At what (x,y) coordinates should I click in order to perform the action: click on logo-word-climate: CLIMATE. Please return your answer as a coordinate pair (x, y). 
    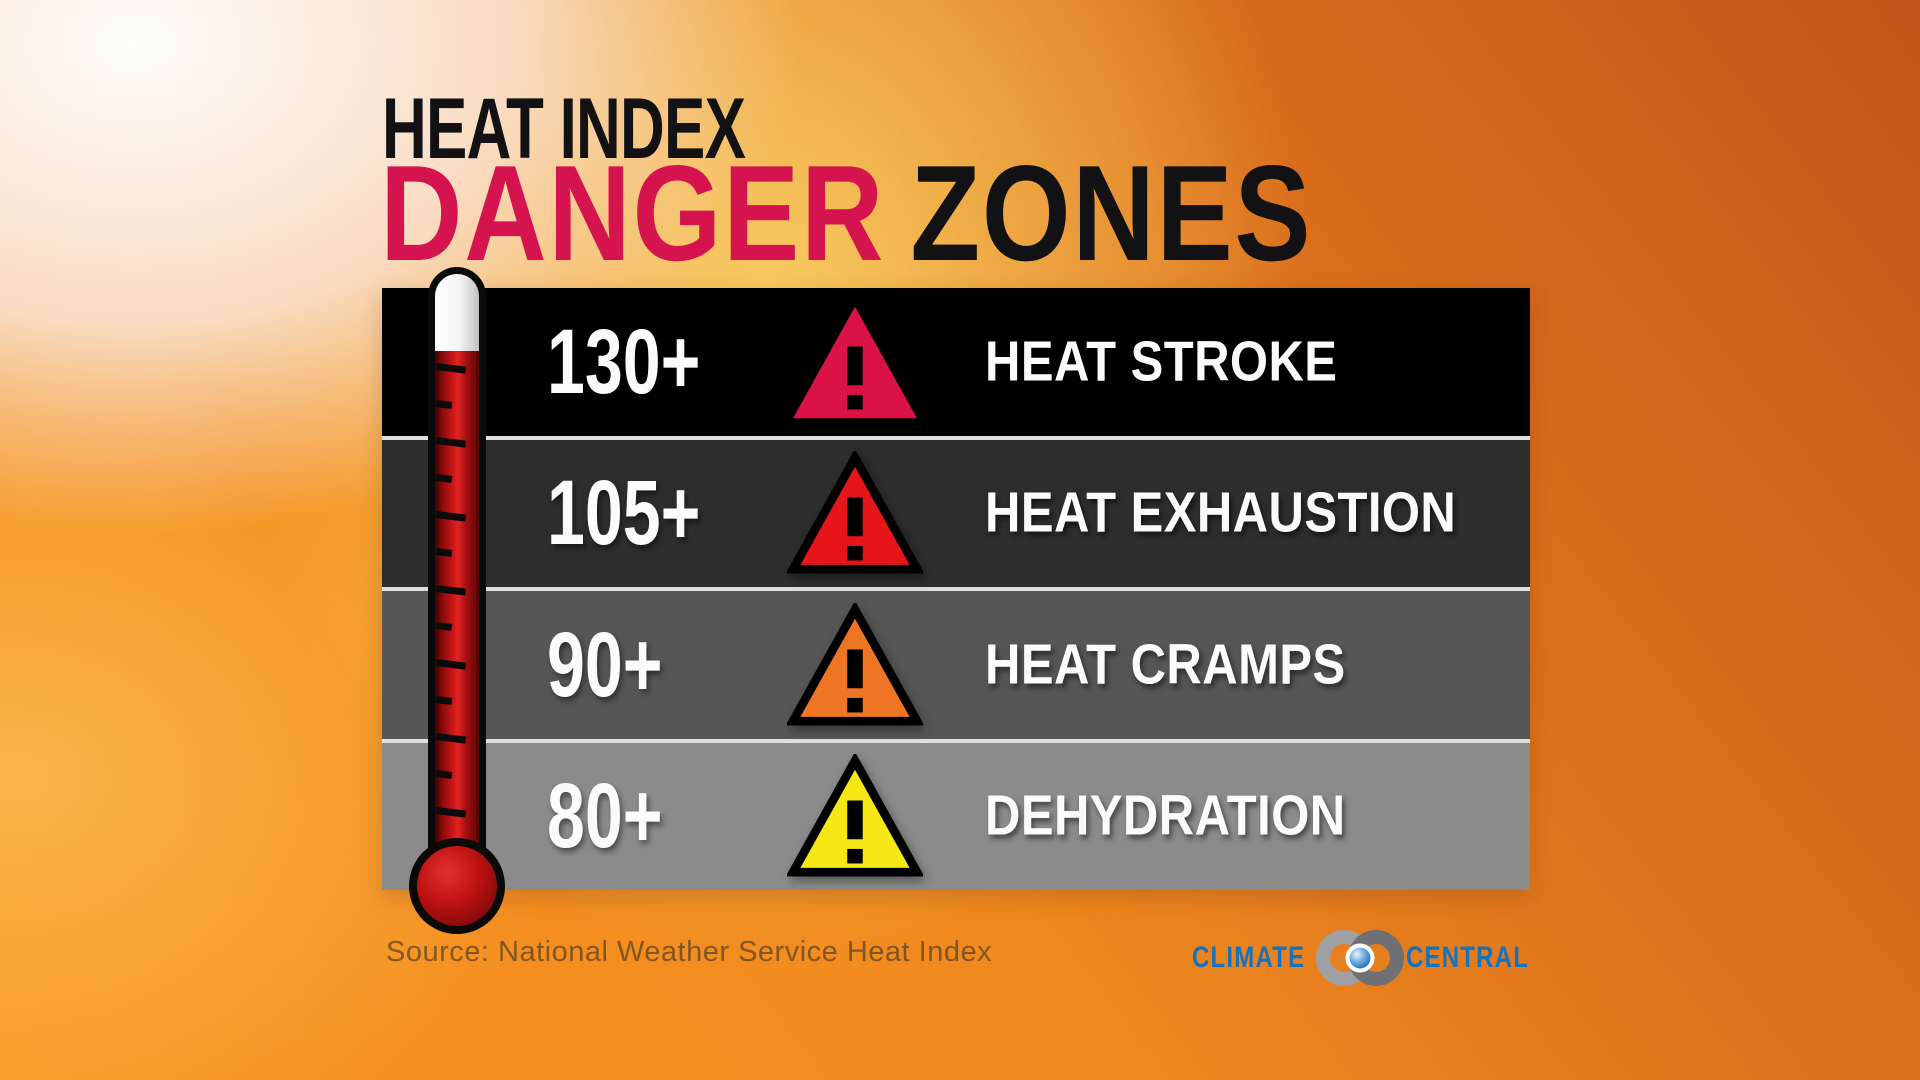
    Looking at the image, I should click on (1249, 957).